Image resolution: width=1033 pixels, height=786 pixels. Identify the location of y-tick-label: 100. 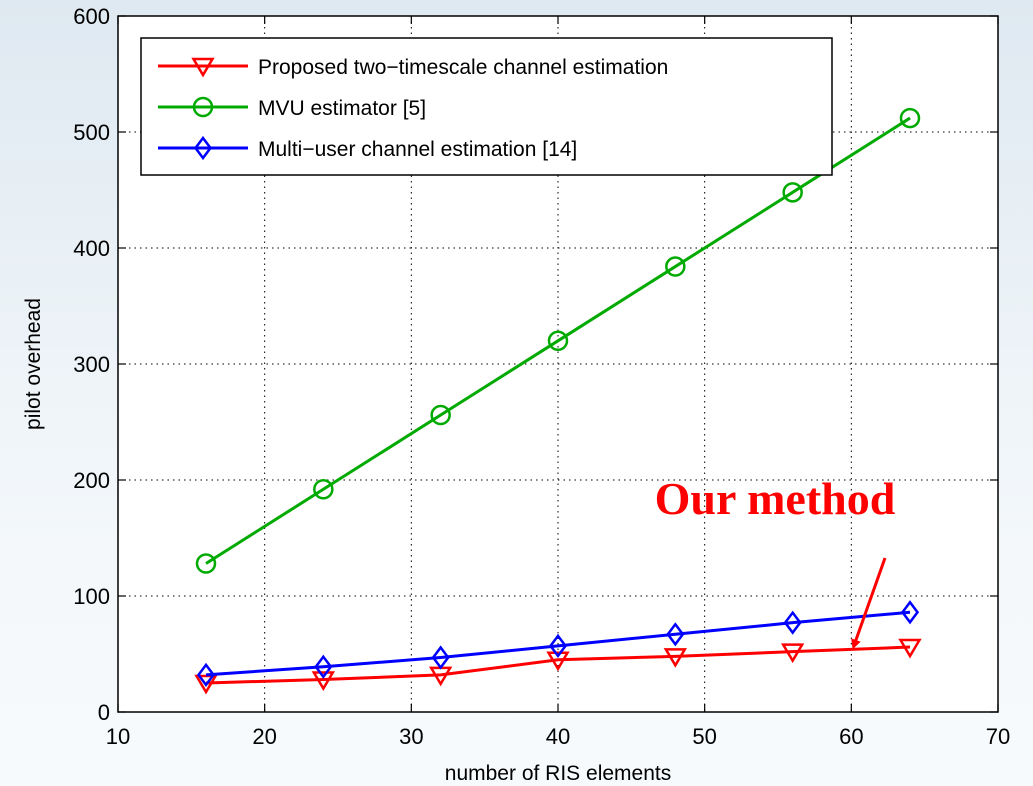
(91, 596).